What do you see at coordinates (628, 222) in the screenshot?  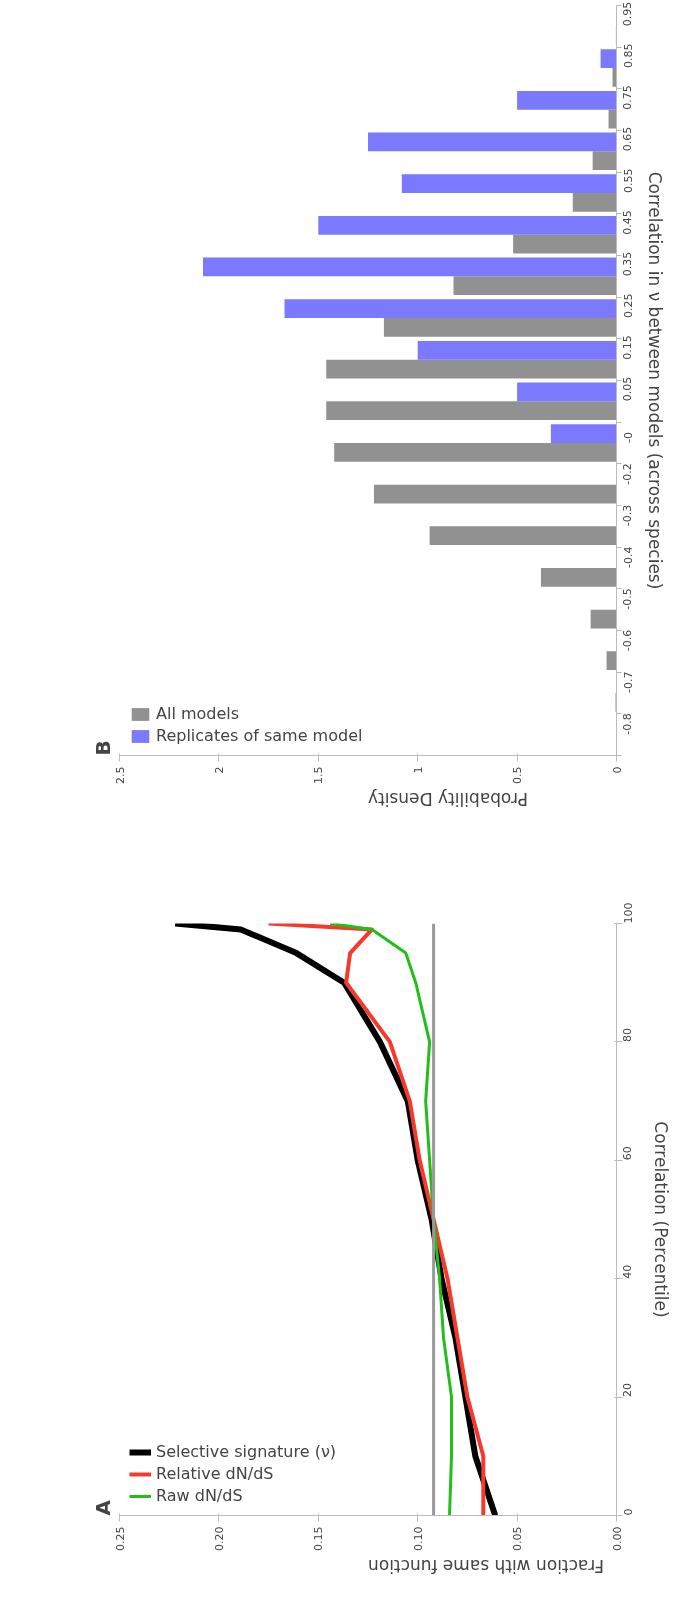 I see `y-tick-label: 0.45` at bounding box center [628, 222].